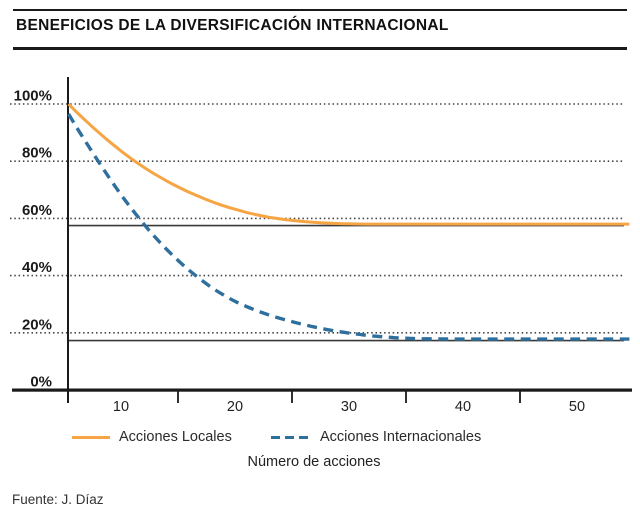  Describe the element at coordinates (320, 48) in the screenshot. I see `title-rule-bottom` at that location.